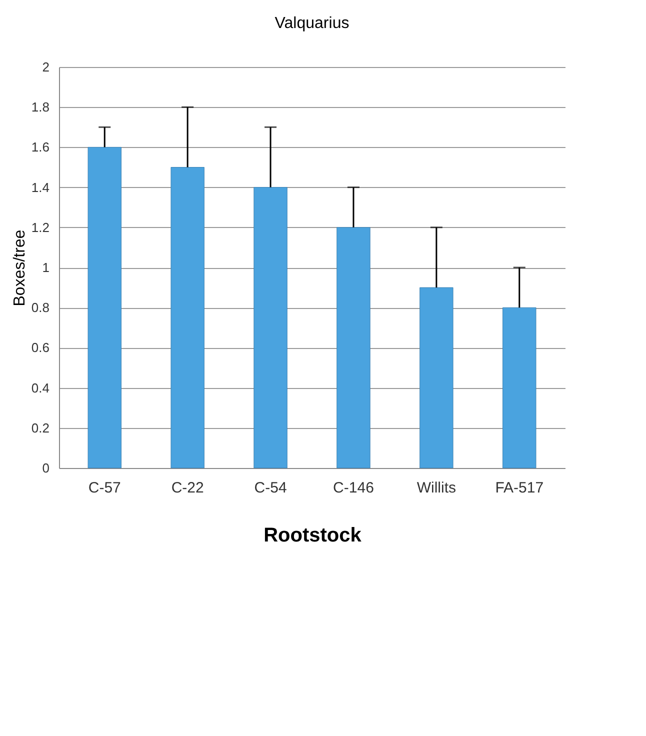 The height and width of the screenshot is (736, 646). Describe the element at coordinates (270, 488) in the screenshot. I see `x-tick-label: C-54` at that location.